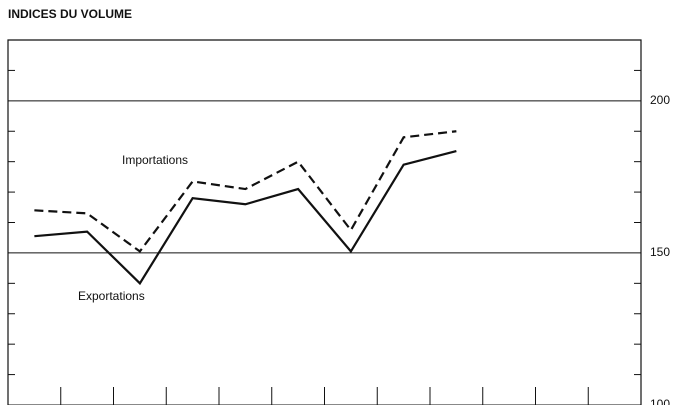 The image size is (687, 405). I want to click on series-label: Exportations, so click(111, 296).